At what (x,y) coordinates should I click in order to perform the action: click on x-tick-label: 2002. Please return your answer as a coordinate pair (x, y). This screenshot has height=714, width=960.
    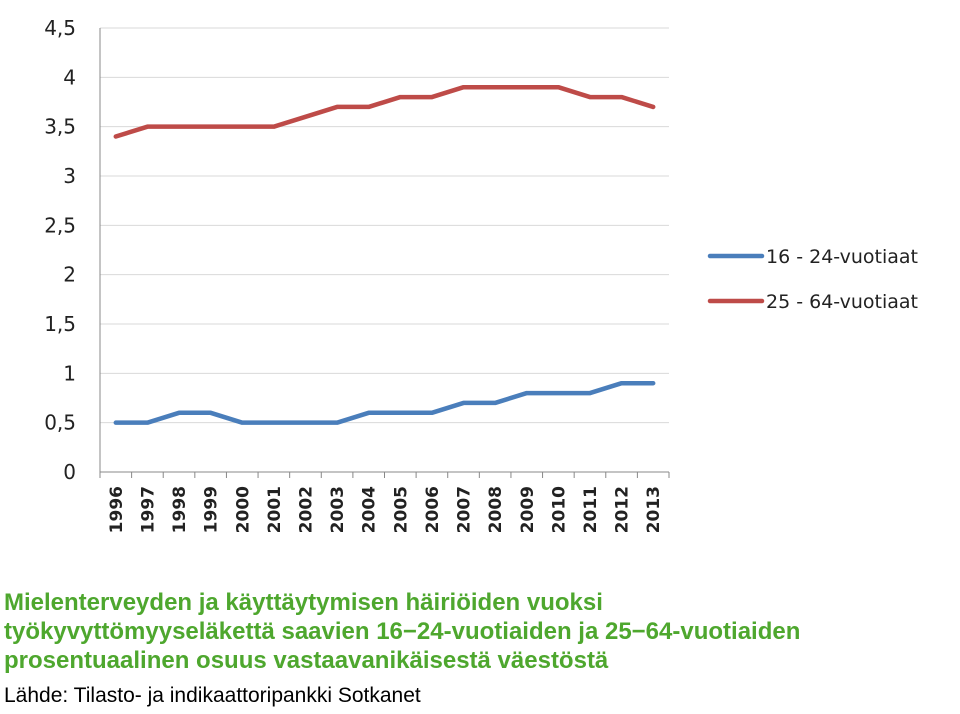
    Looking at the image, I should click on (306, 509).